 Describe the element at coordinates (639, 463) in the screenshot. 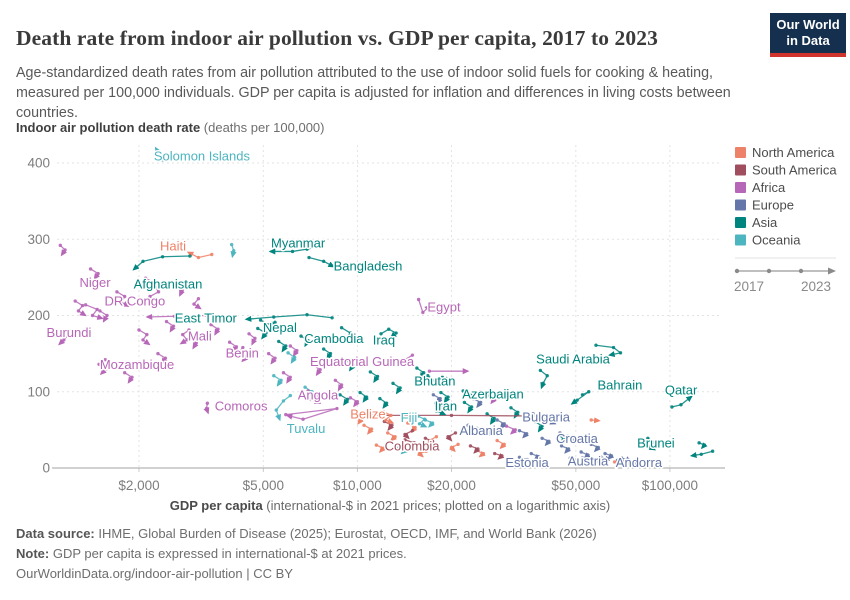

I see `label-andorra: Andorra` at that location.